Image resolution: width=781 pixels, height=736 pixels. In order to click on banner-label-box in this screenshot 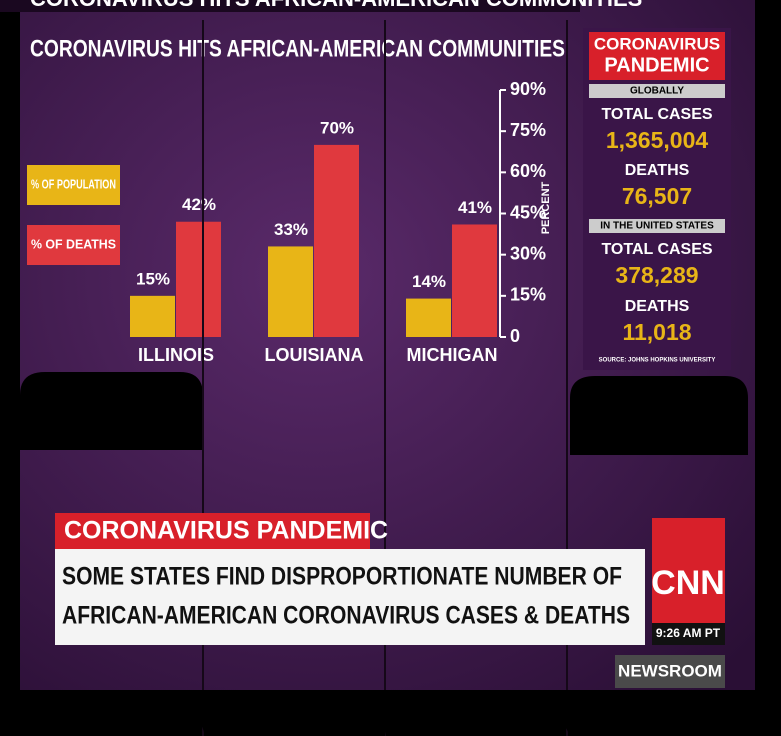, I will do `click(212, 531)`.